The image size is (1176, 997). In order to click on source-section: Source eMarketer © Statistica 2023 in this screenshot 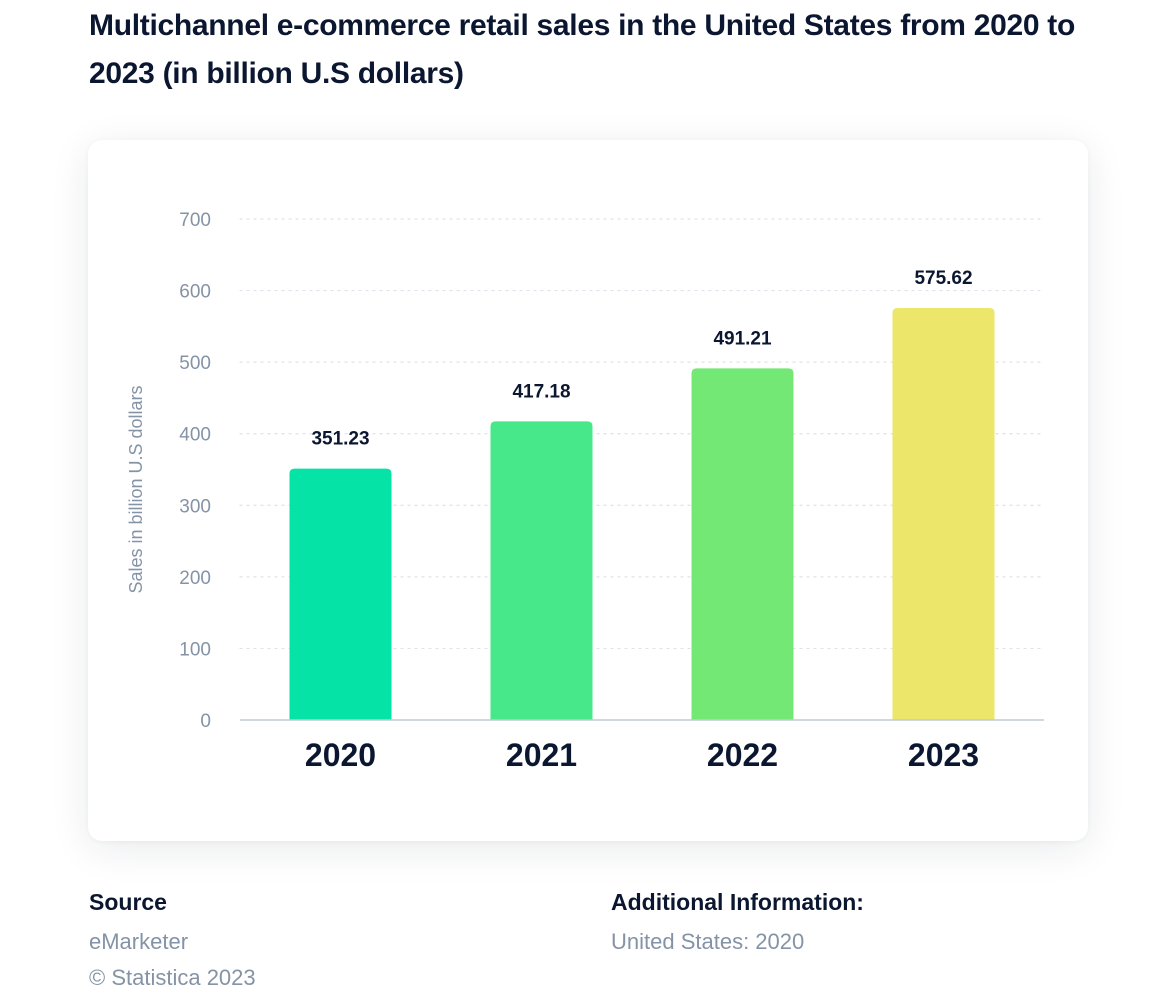, I will do `click(172, 941)`.